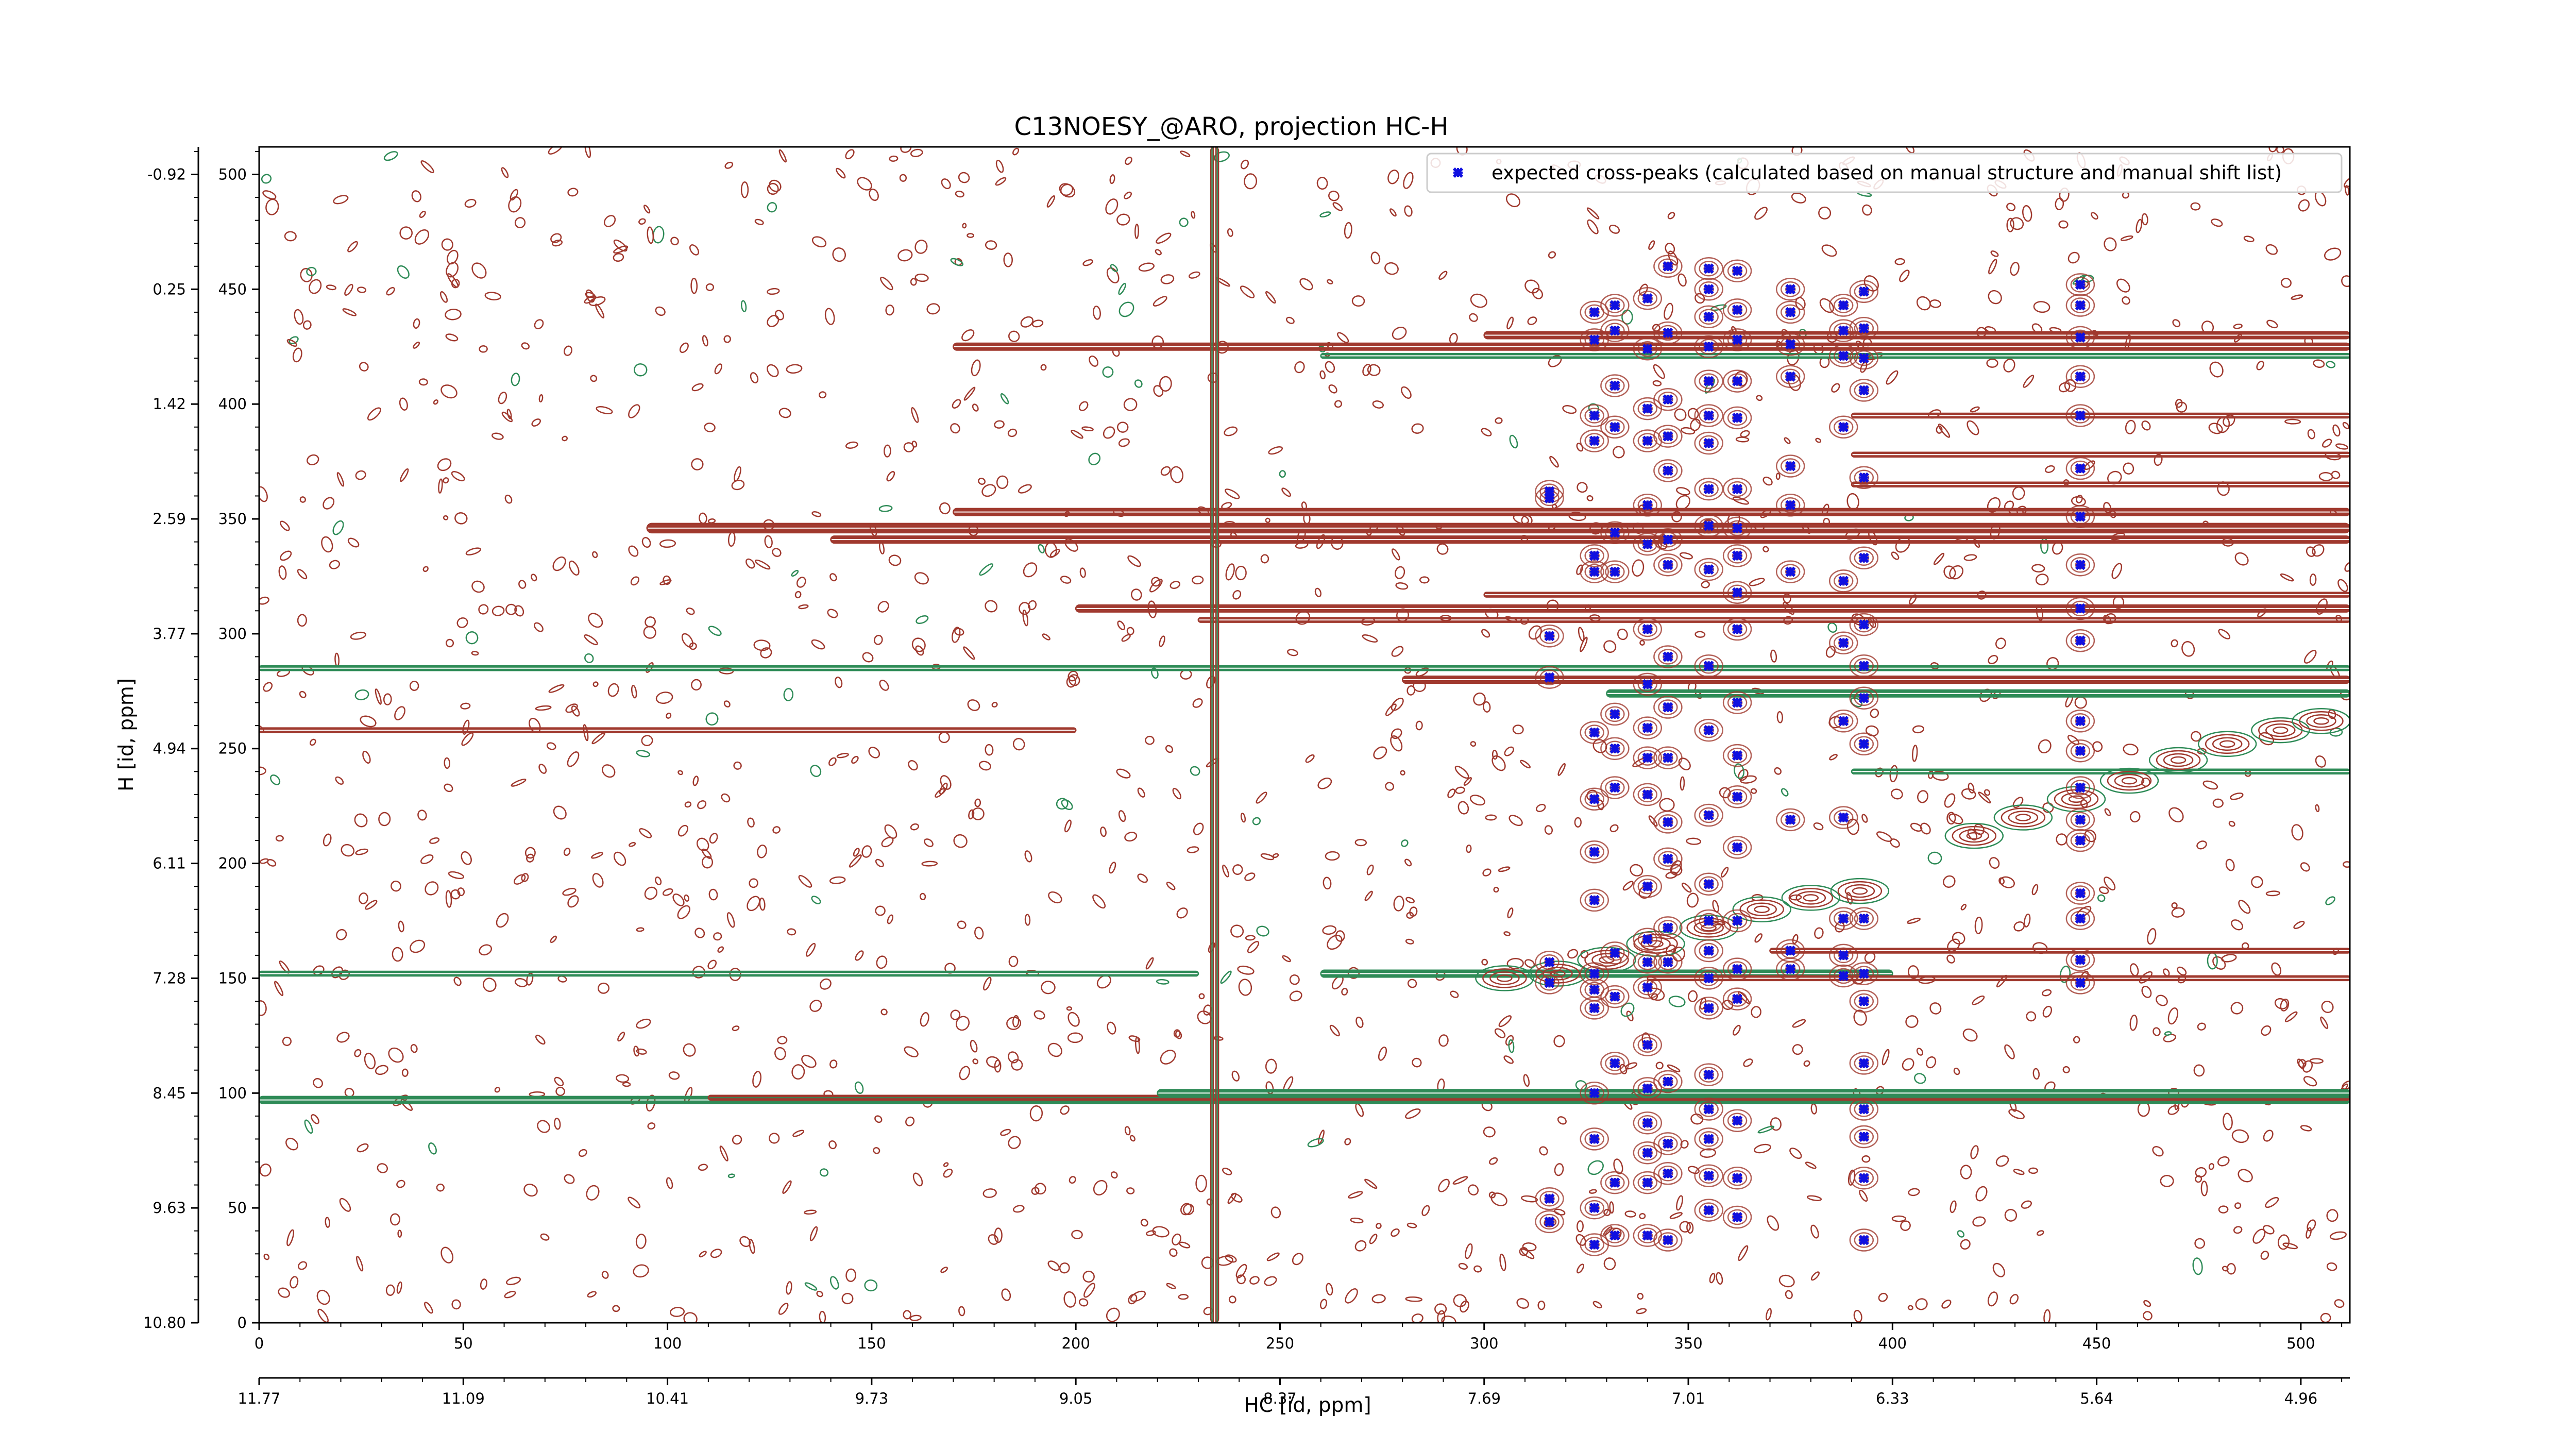 The image size is (2576, 1449). I want to click on y-ppm-label: 8.45, so click(169, 1093).